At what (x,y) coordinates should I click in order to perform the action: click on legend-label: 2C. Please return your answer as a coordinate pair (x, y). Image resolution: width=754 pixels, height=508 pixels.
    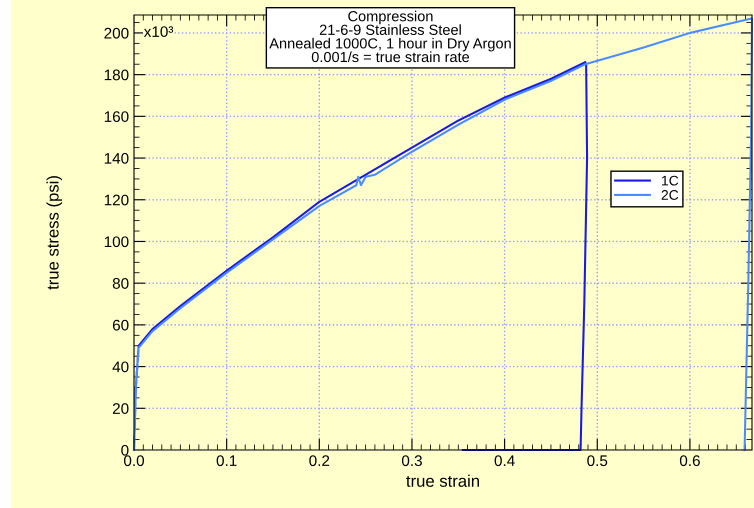
    Looking at the image, I should click on (670, 195).